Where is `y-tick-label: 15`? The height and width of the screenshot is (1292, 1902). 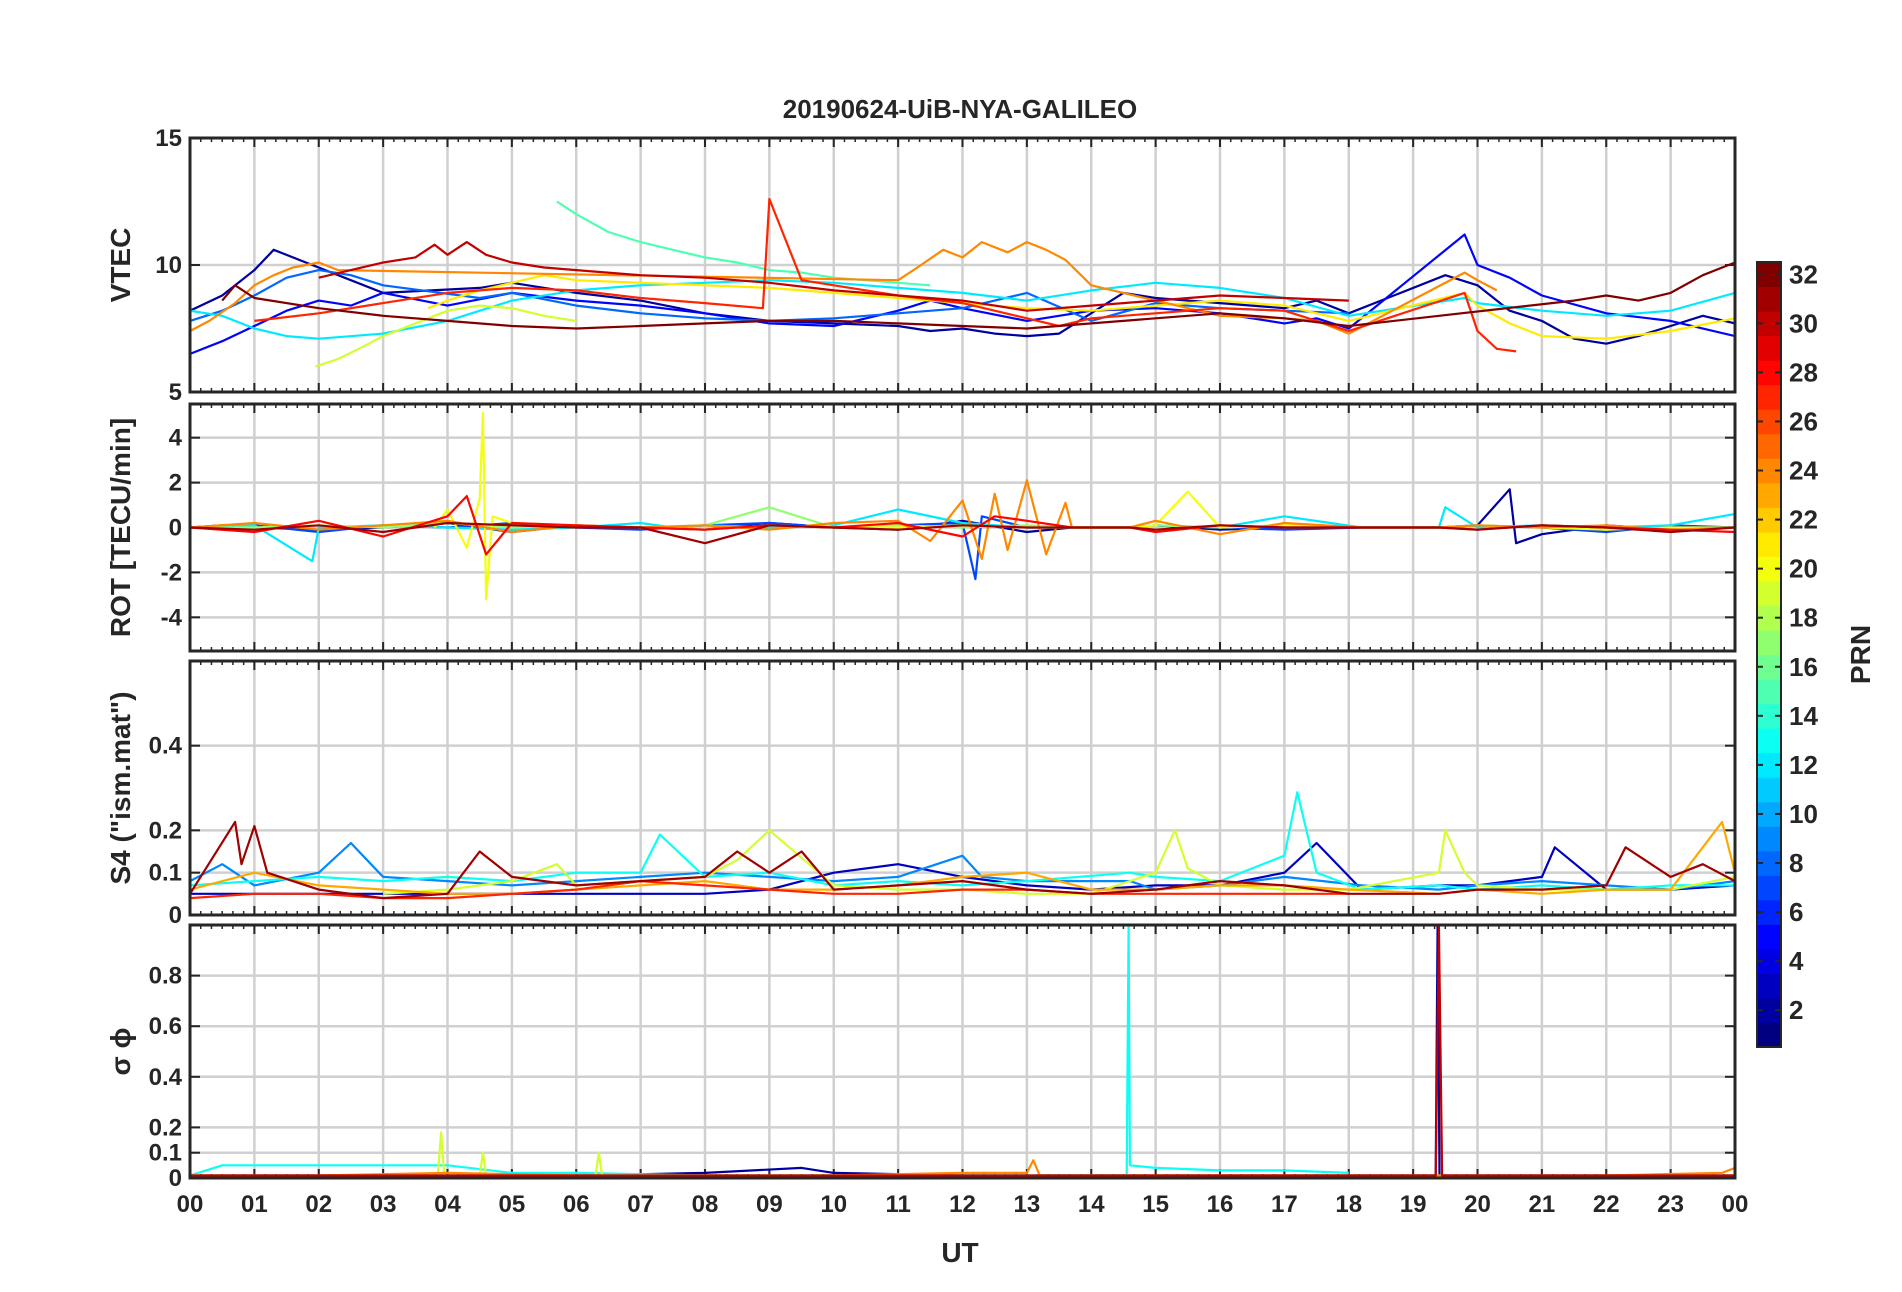 y-tick-label: 15 is located at coordinates (168, 138).